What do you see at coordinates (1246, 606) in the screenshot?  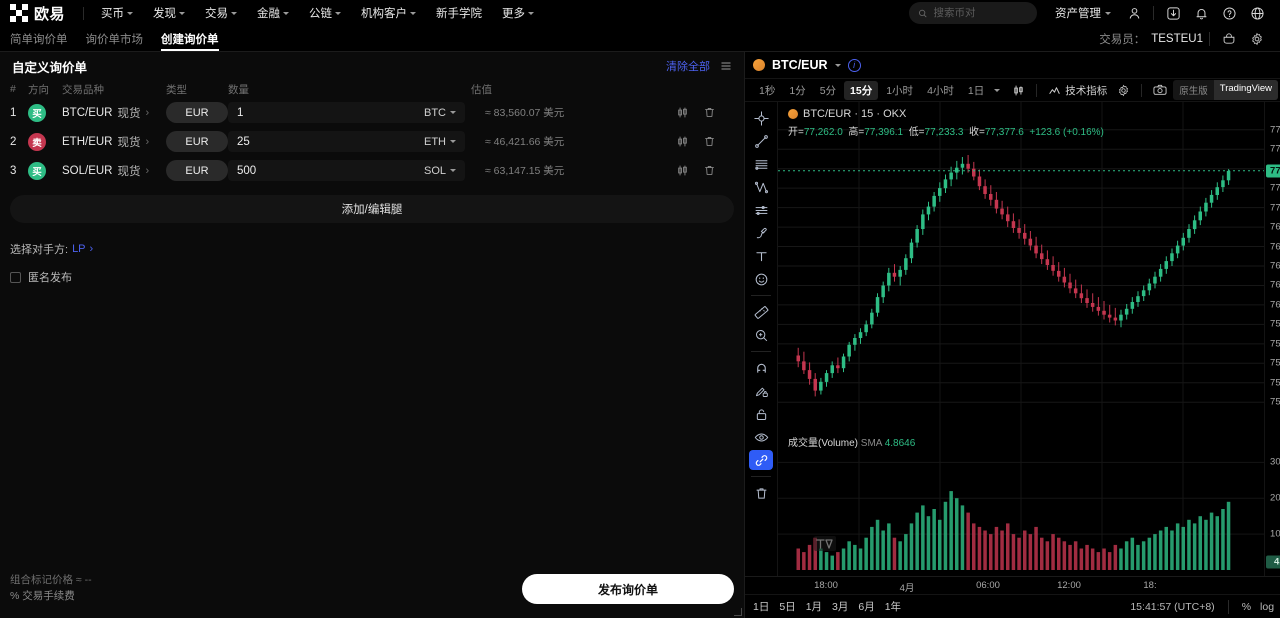 I see `percent-scale-button: %` at bounding box center [1246, 606].